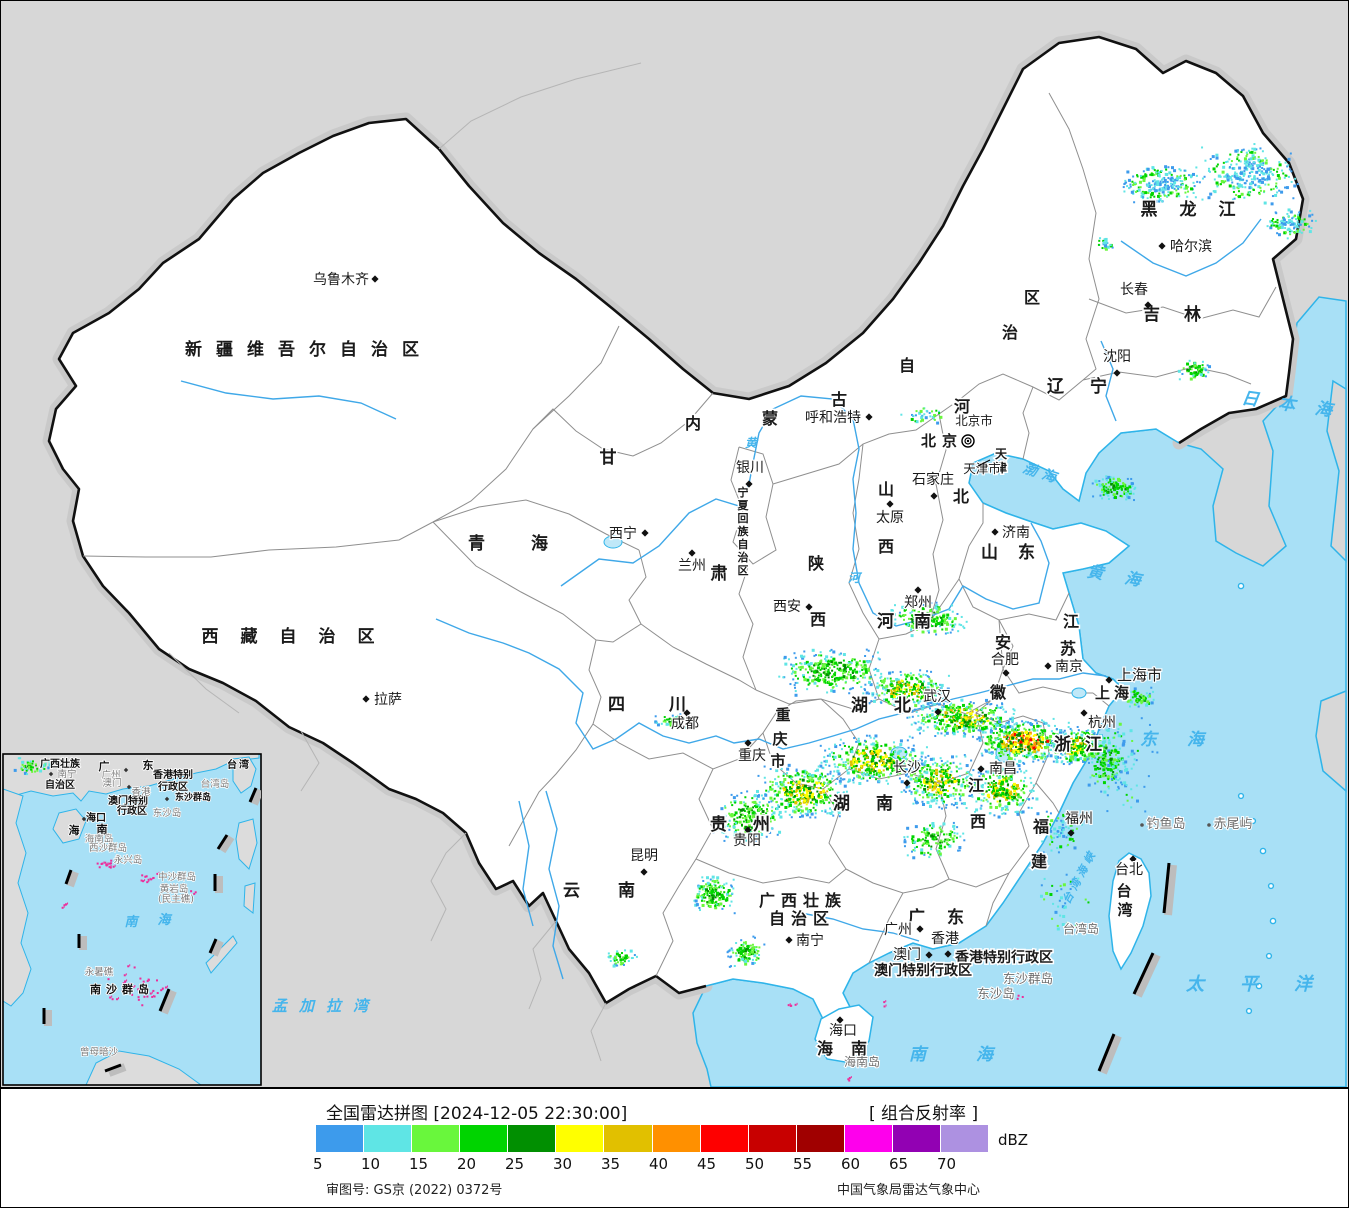 The width and height of the screenshot is (1349, 1208). Describe the element at coordinates (707, 1164) in the screenshot. I see `dbz-tick-45: 45` at that location.